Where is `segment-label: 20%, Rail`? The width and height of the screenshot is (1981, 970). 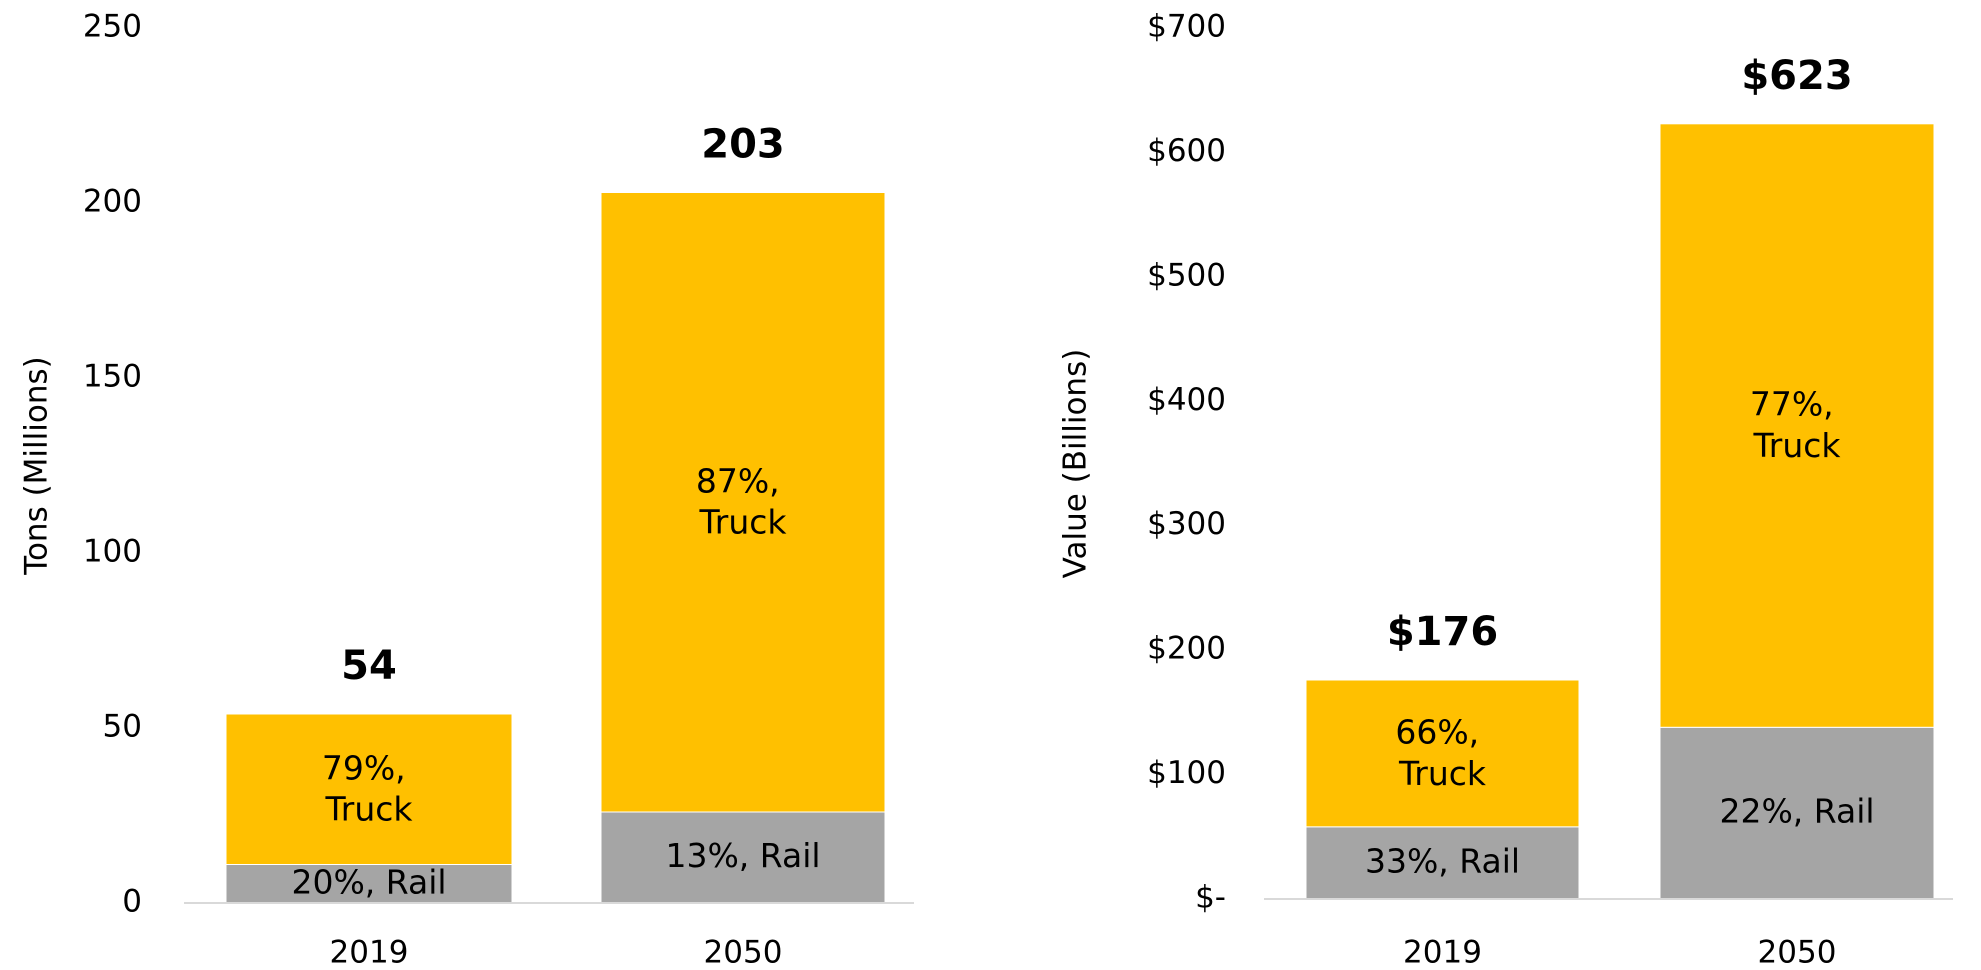
segment-label: 20%, Rail is located at coordinates (368, 881).